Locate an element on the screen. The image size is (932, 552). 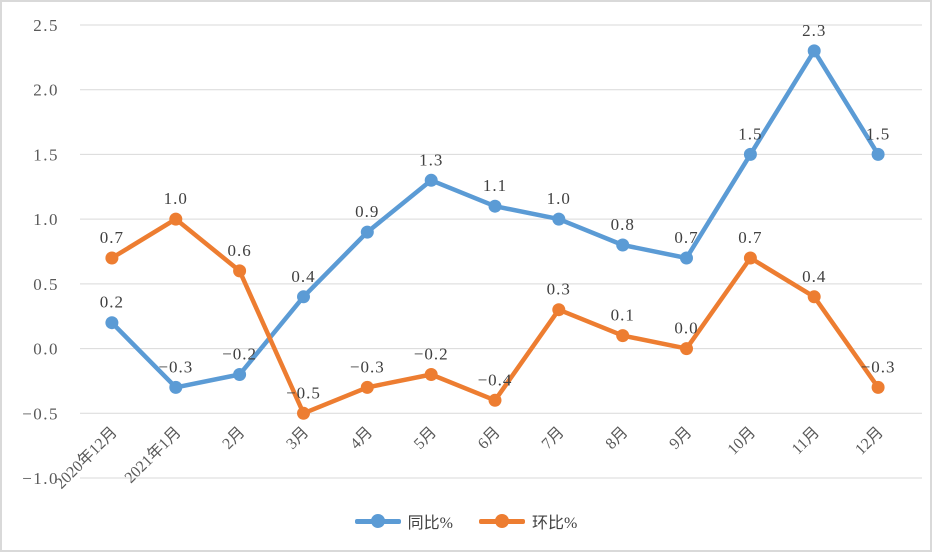
legend: 同比% 环比% is located at coordinates (466, 521).